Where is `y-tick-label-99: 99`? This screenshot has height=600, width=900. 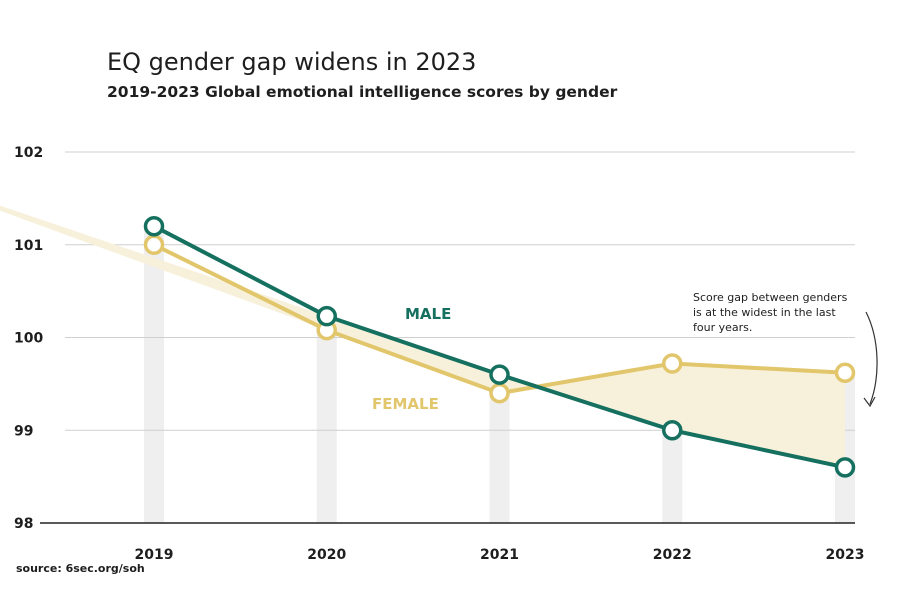
y-tick-label-99: 99 is located at coordinates (23, 431).